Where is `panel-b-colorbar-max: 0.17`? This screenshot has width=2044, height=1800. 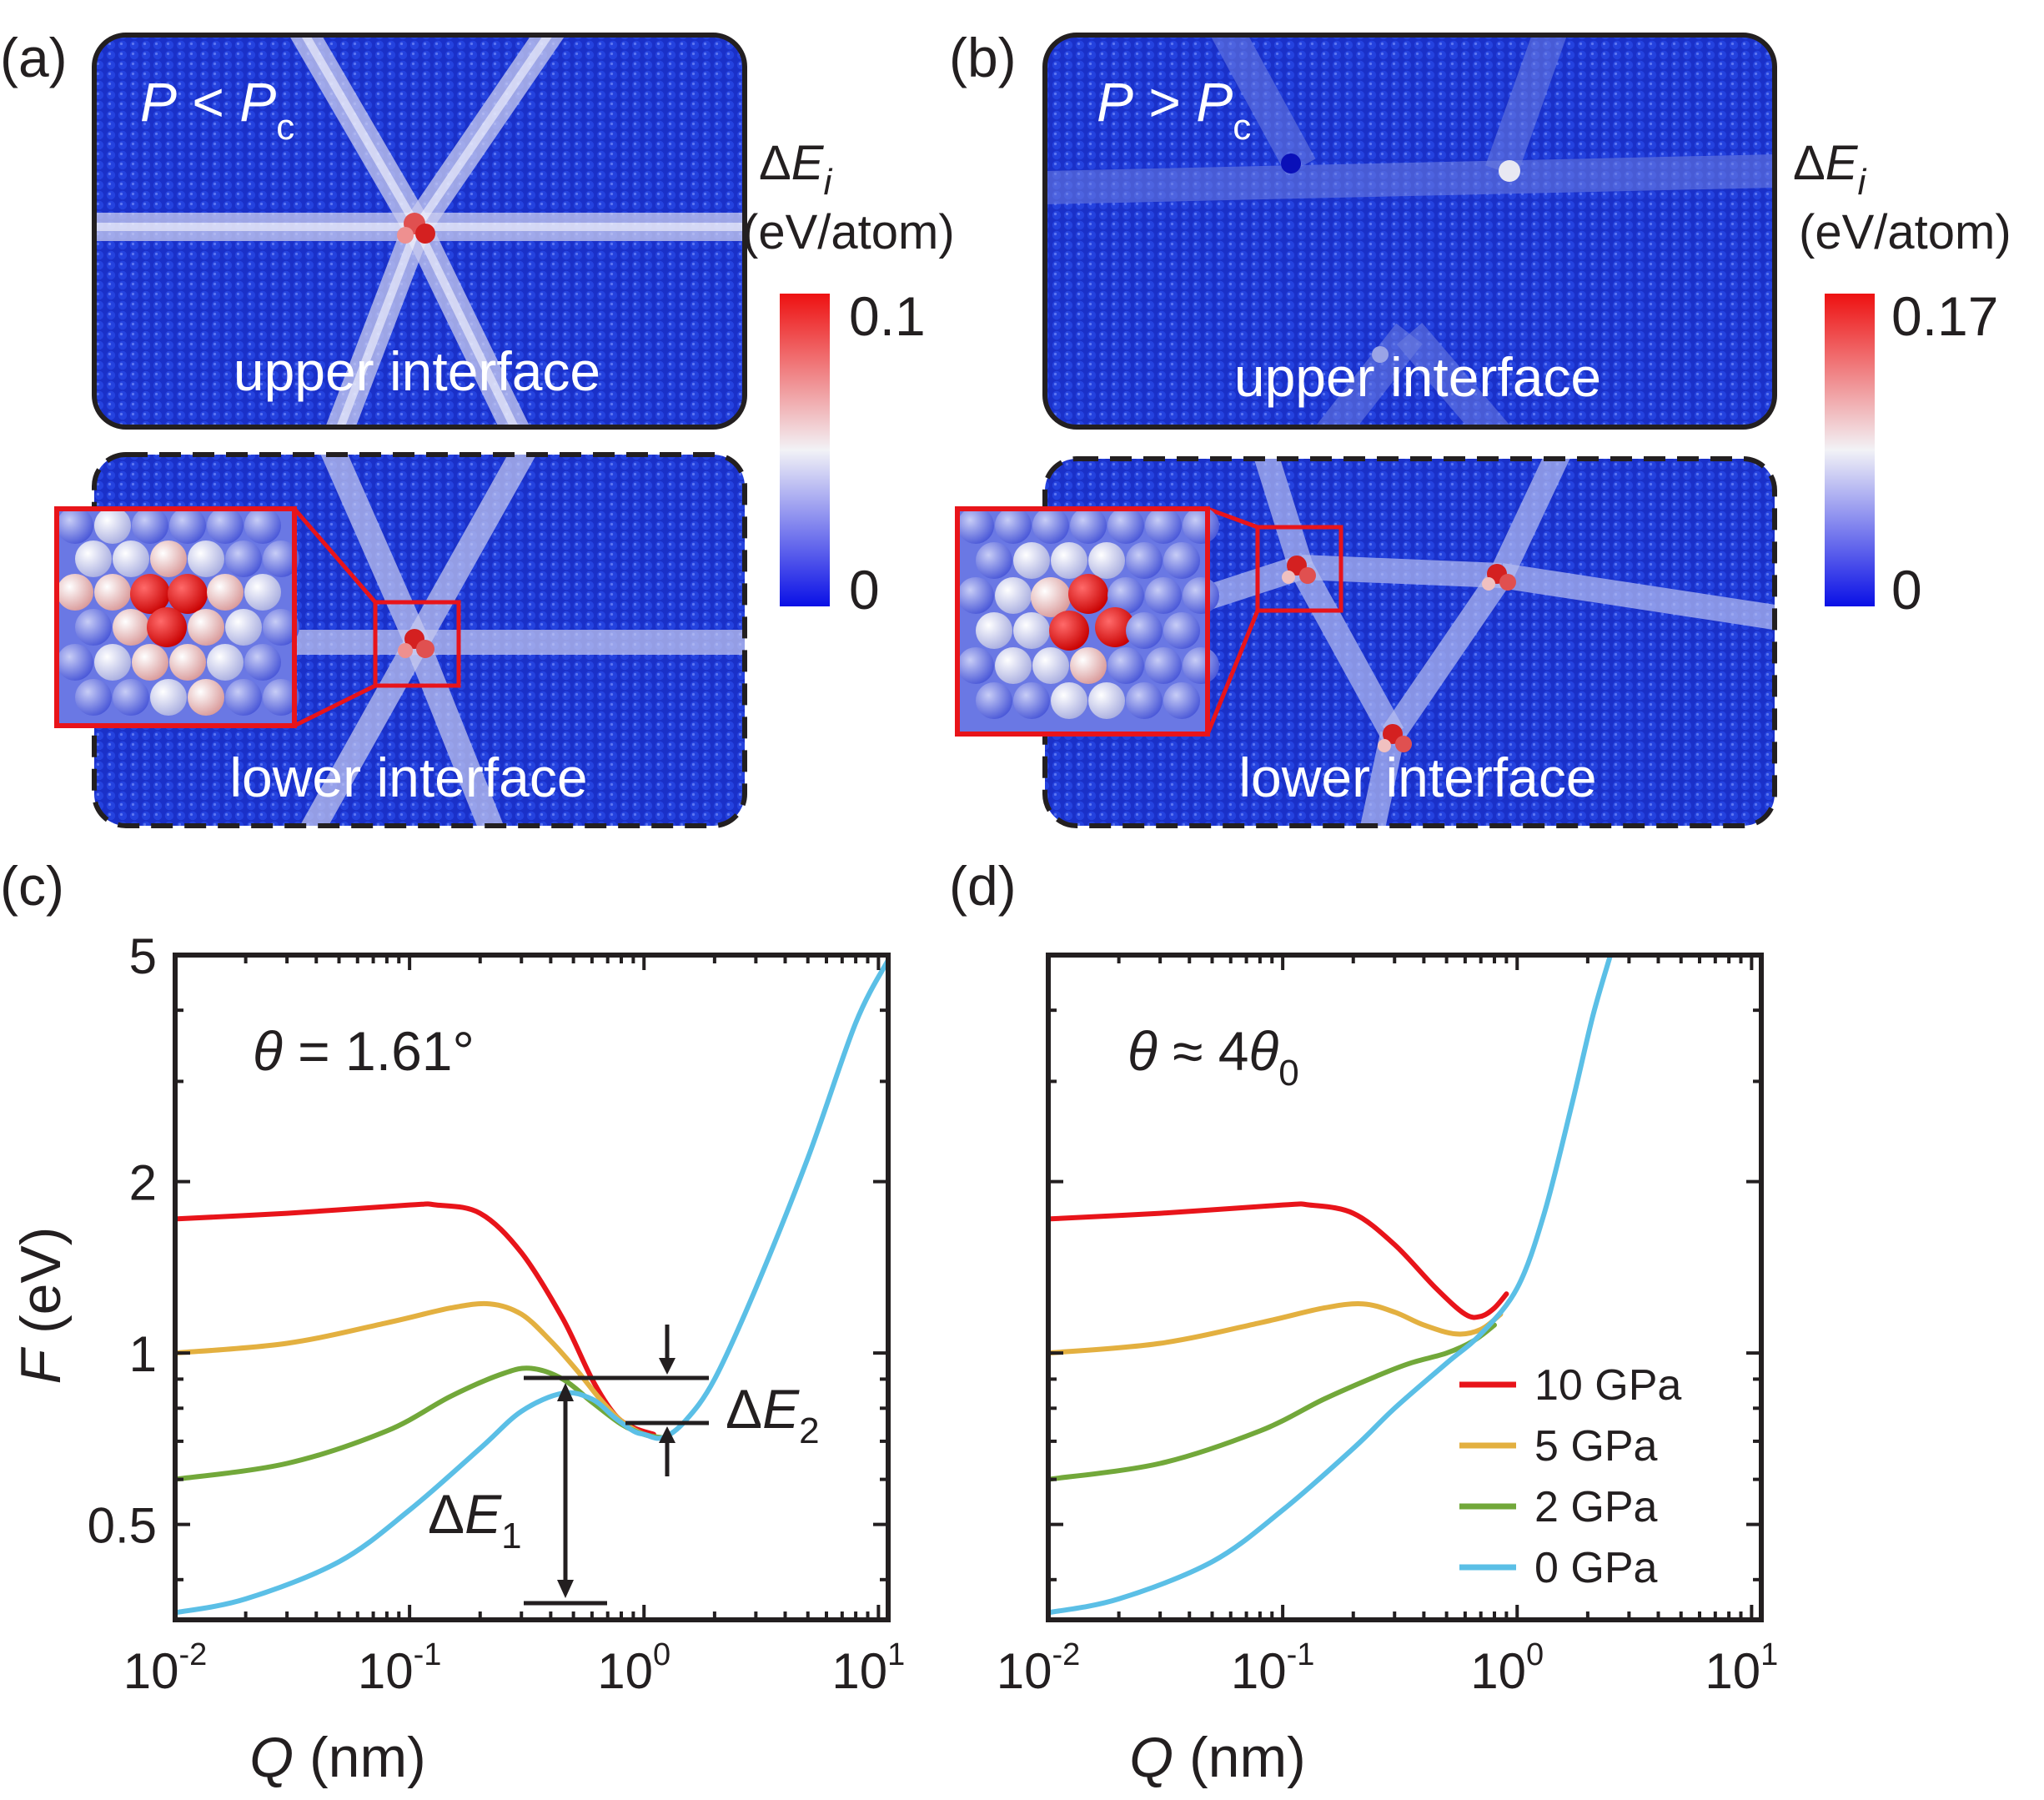
panel-b-colorbar-max: 0.17 is located at coordinates (1944, 316).